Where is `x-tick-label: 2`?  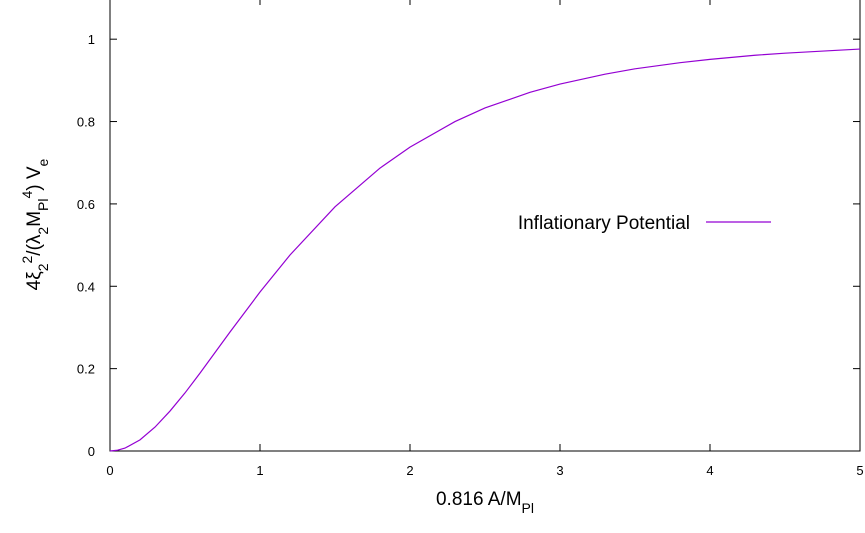
x-tick-label: 2 is located at coordinates (409, 470).